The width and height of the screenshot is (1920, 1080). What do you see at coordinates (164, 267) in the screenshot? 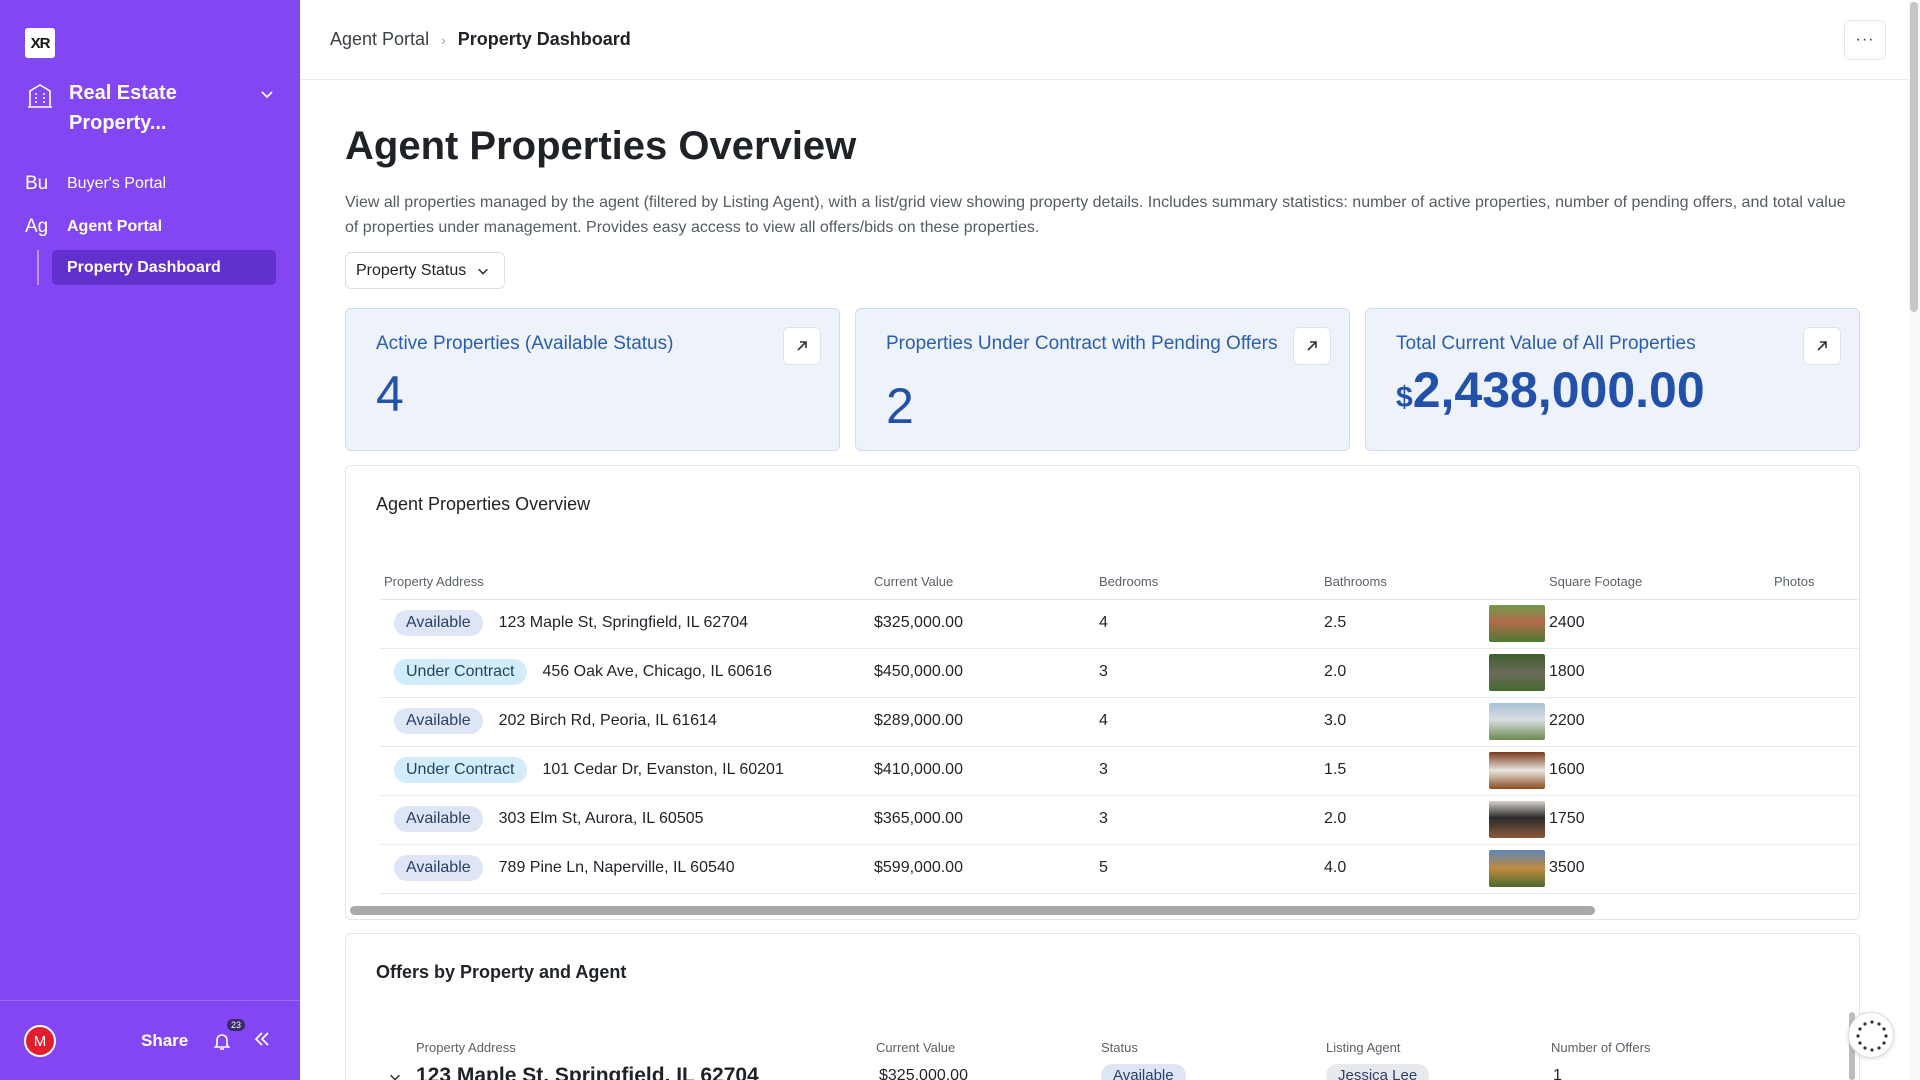
I see `sidebar-item-property-dashboard: Property Dashboard` at bounding box center [164, 267].